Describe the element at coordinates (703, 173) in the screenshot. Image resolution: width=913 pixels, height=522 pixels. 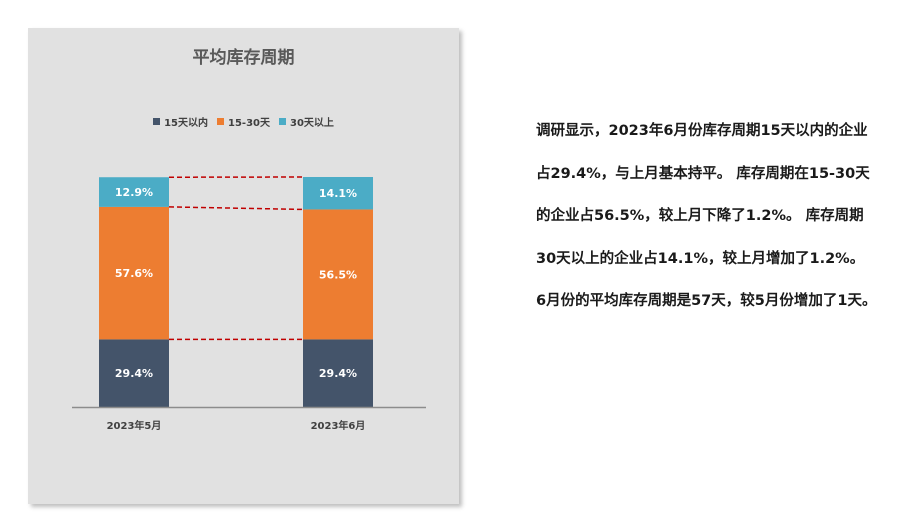
I see `description-line: 占29.4%，与上月基本持平。 库存周期在15-30天` at that location.